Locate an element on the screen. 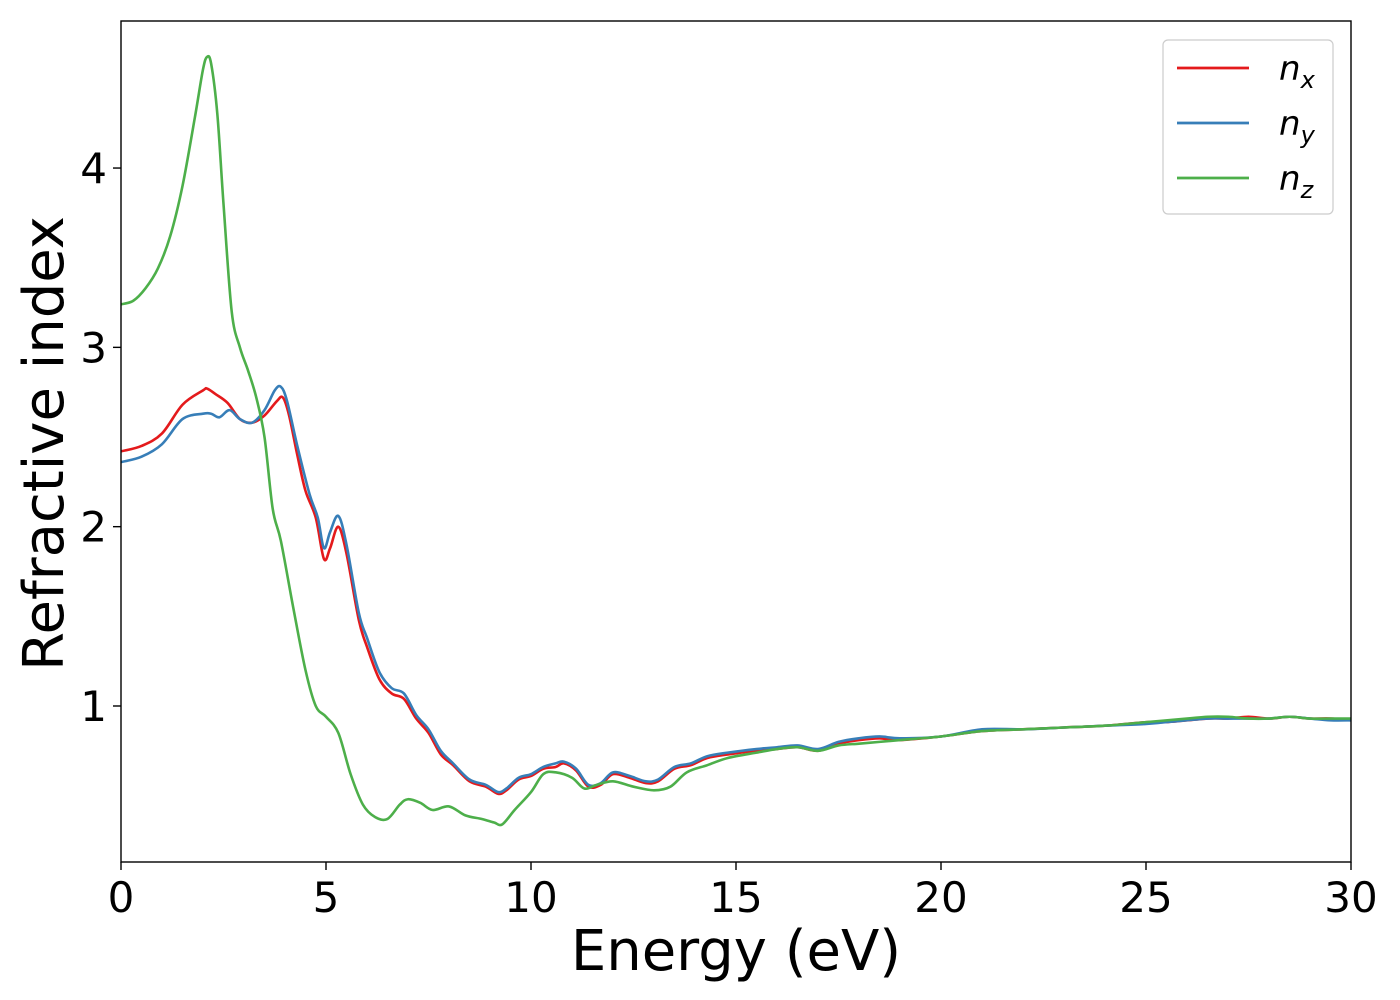 This screenshot has width=1400, height=1000. y-tick-label: 3 is located at coordinates (93, 347).